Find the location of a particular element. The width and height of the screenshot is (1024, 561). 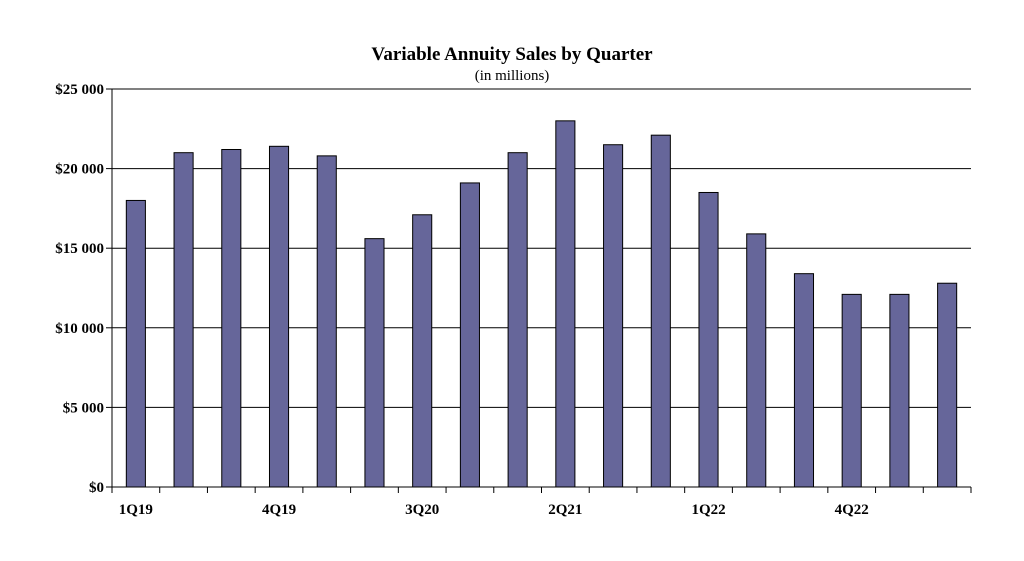

x-tick-label: 4Q19 is located at coordinates (279, 510).